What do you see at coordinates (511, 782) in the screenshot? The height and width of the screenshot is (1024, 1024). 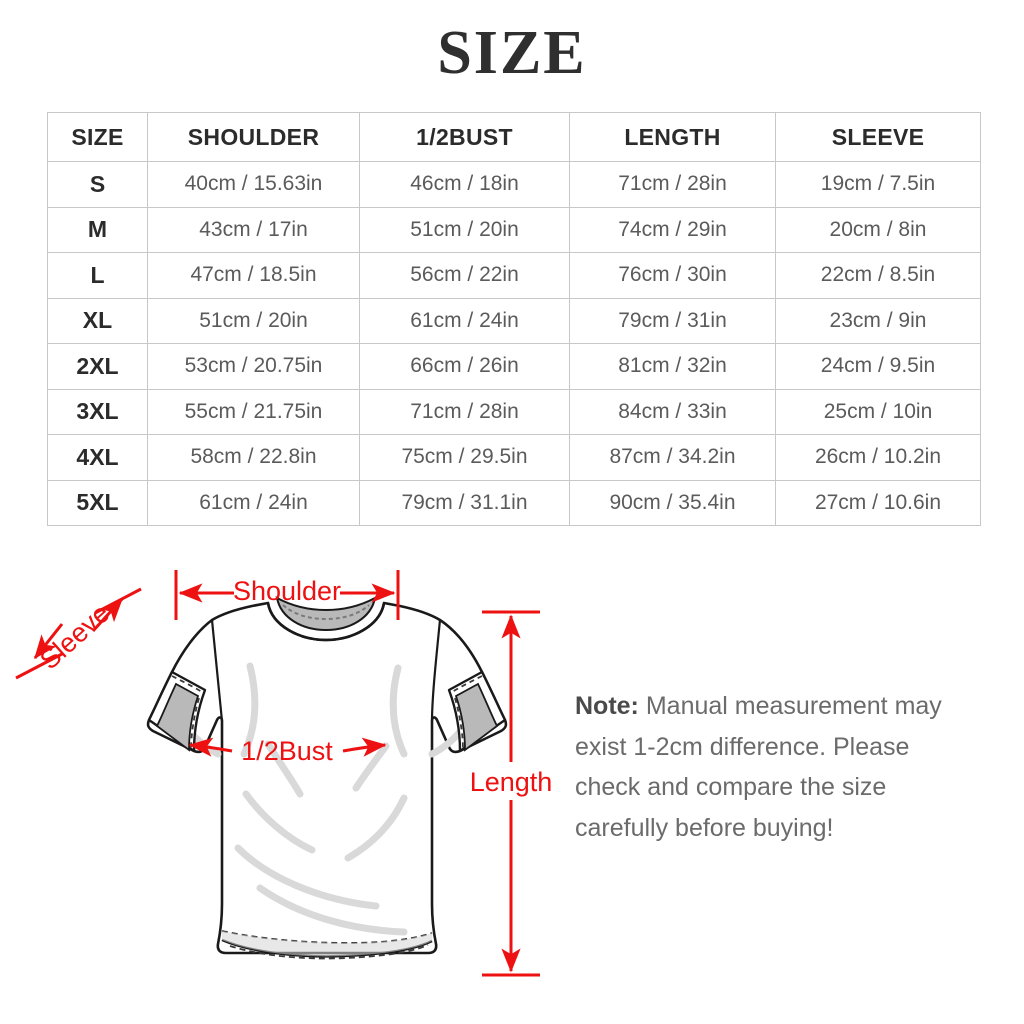 I see `length-label: Length` at bounding box center [511, 782].